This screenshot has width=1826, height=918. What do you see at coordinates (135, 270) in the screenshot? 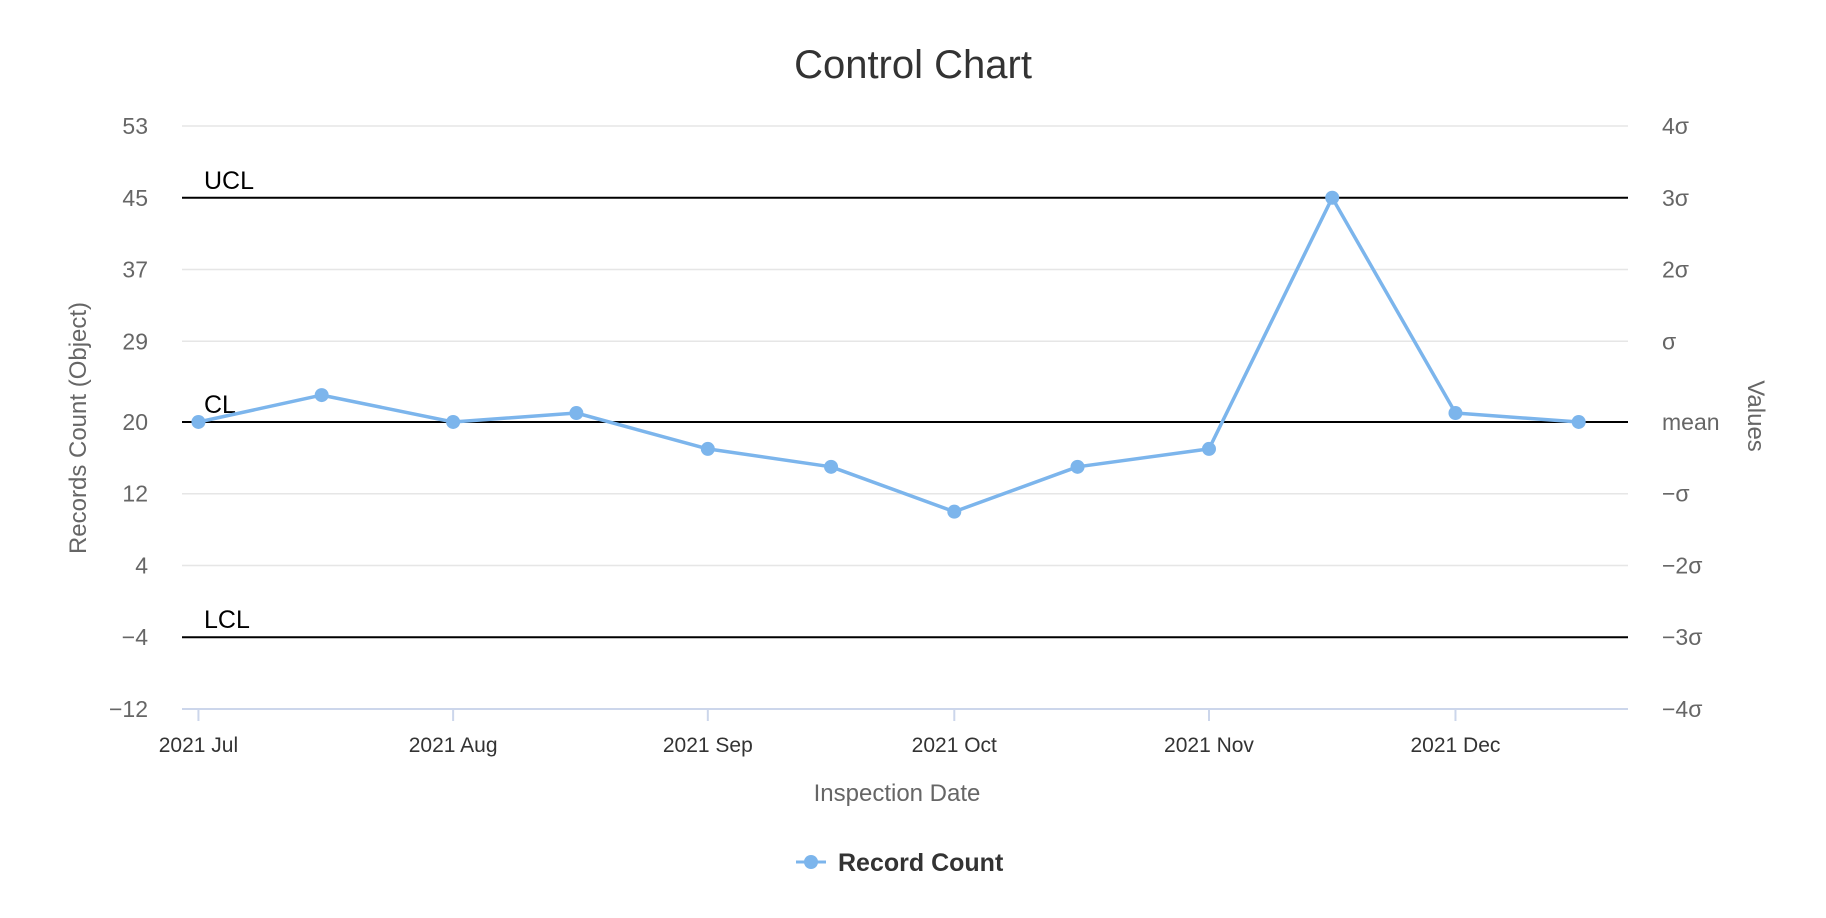
I see `y-tick-label: 37` at bounding box center [135, 270].